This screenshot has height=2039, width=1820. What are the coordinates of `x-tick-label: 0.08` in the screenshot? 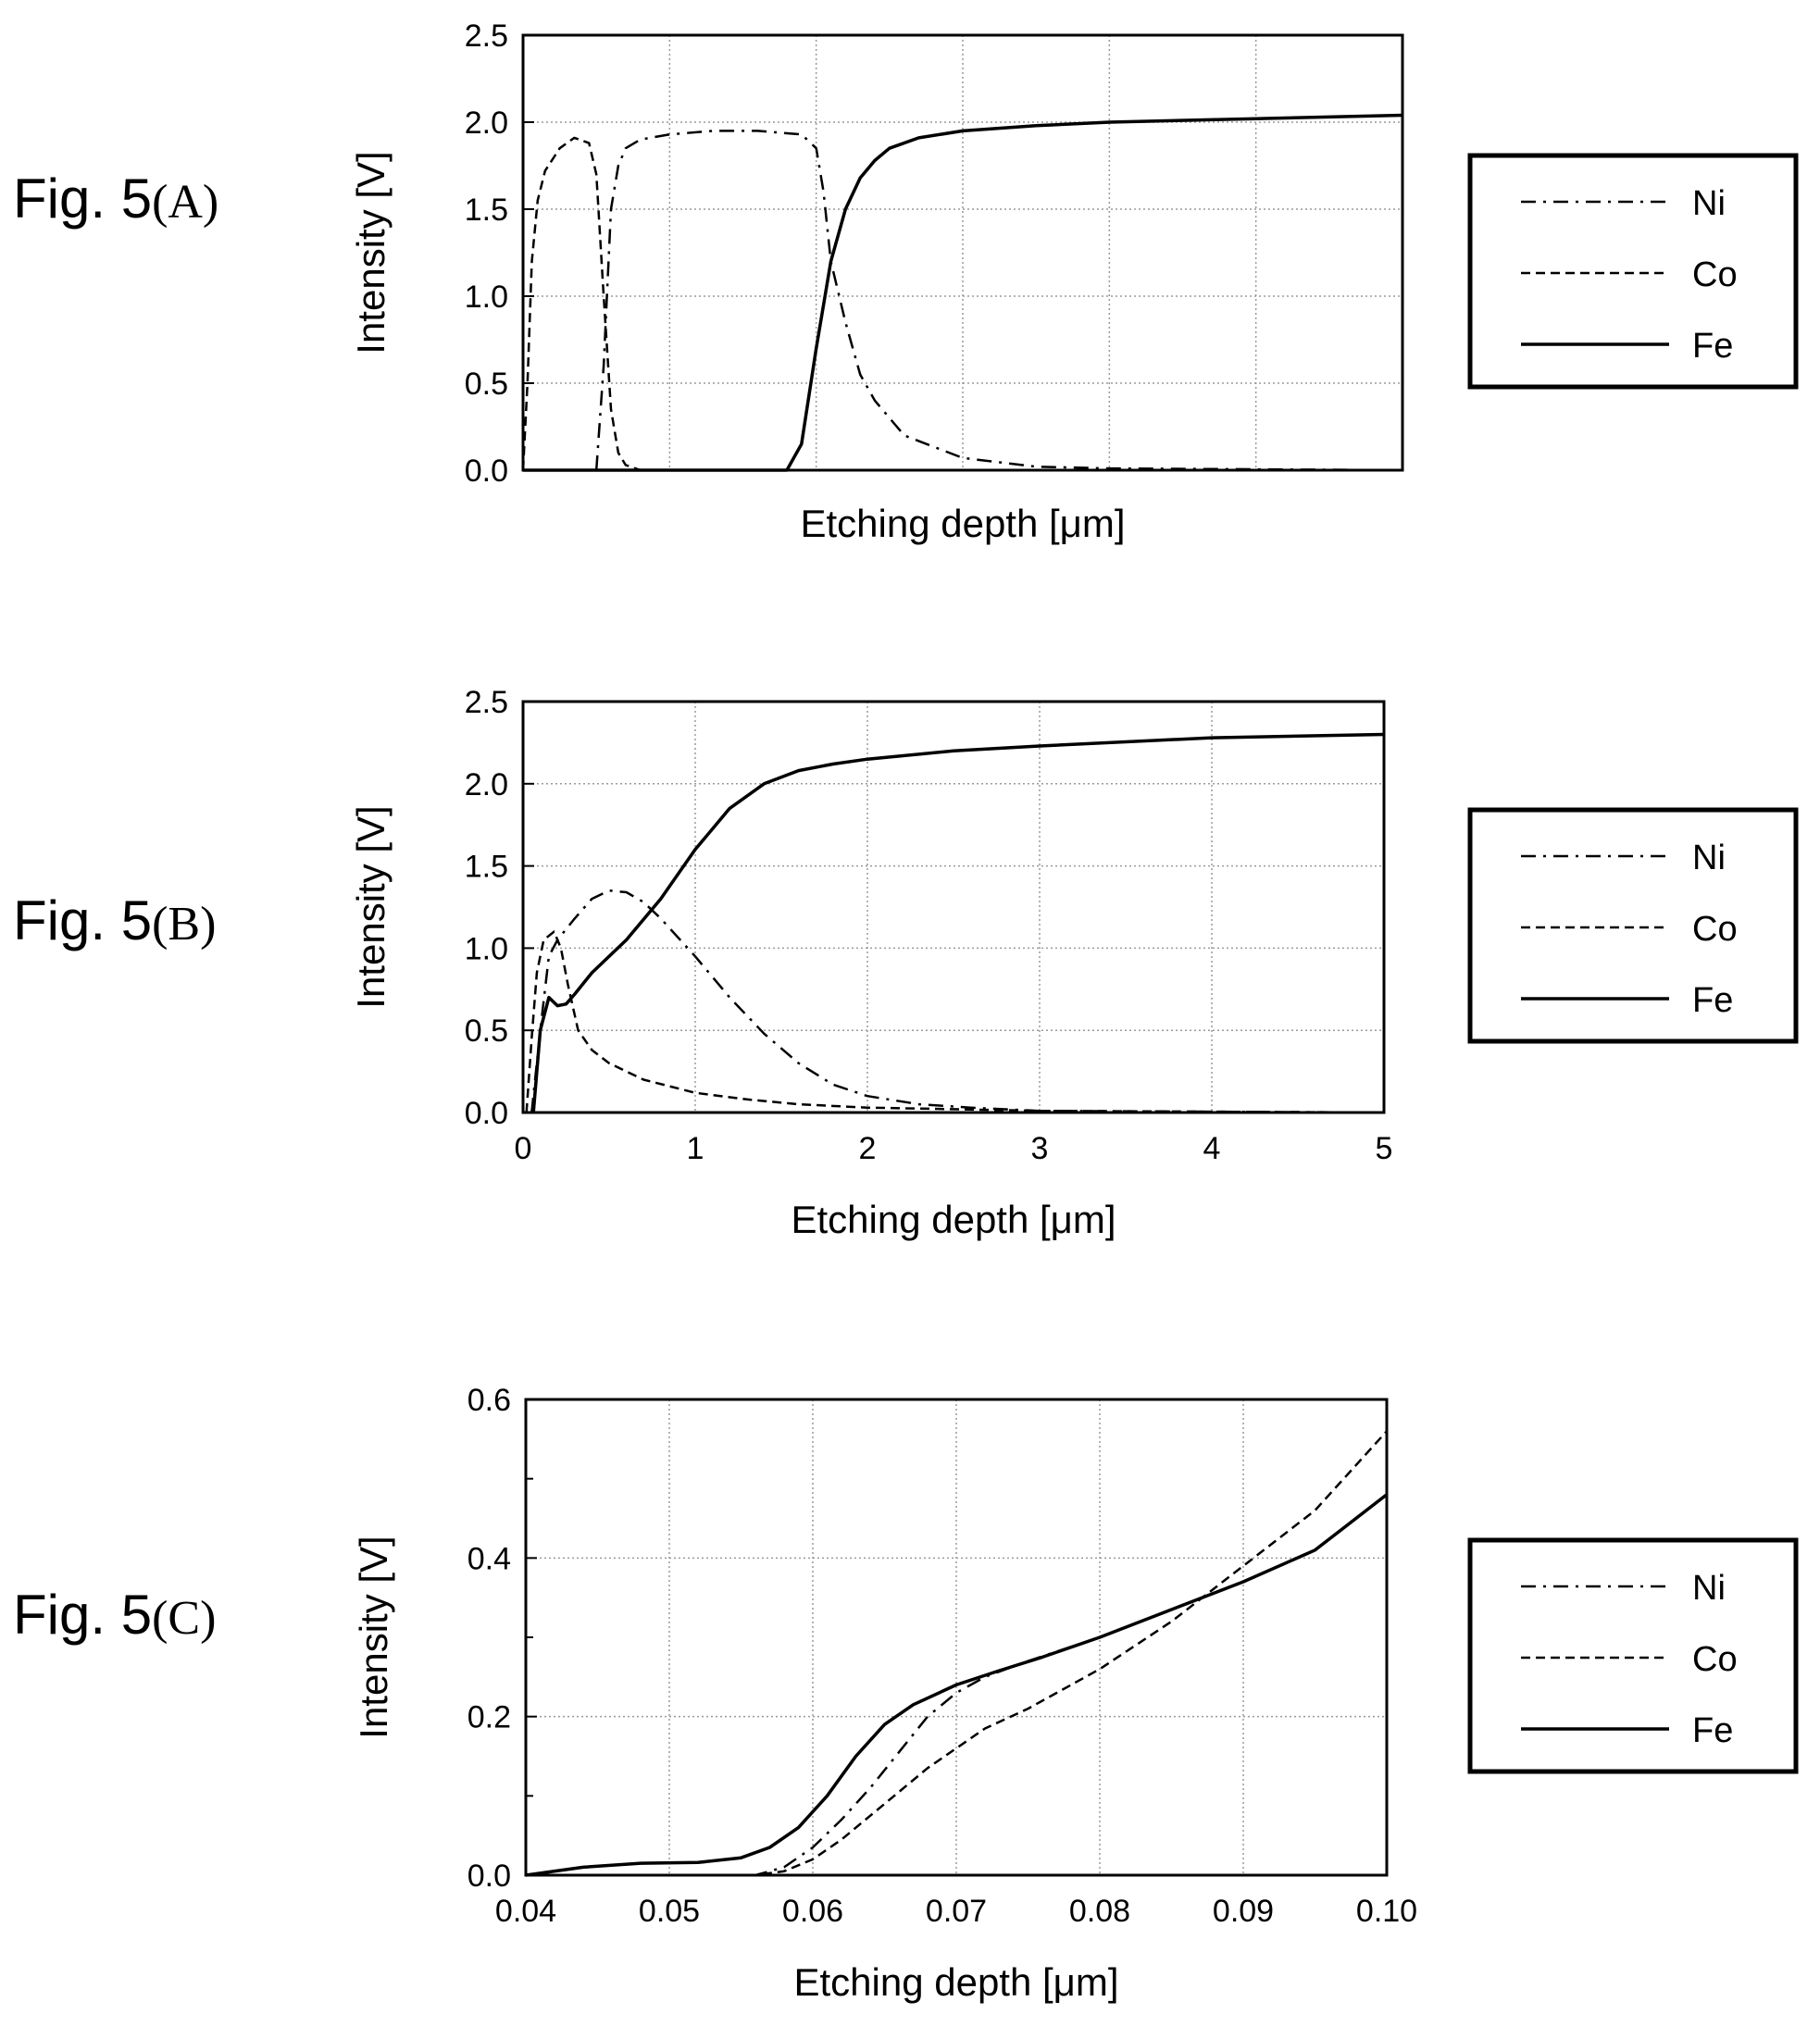 It's located at (1099, 1912).